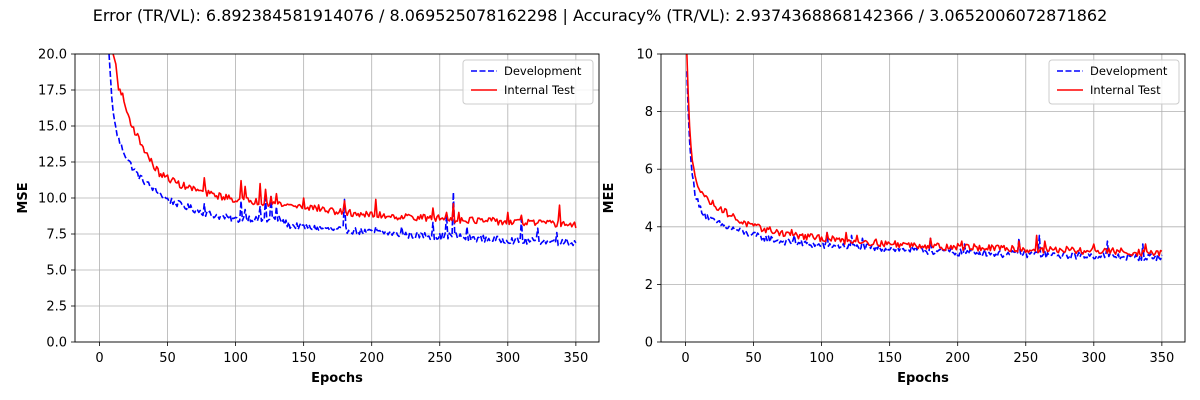 The width and height of the screenshot is (1200, 400). What do you see at coordinates (52, 91) in the screenshot?
I see `y-tick-label: 17.5` at bounding box center [52, 91].